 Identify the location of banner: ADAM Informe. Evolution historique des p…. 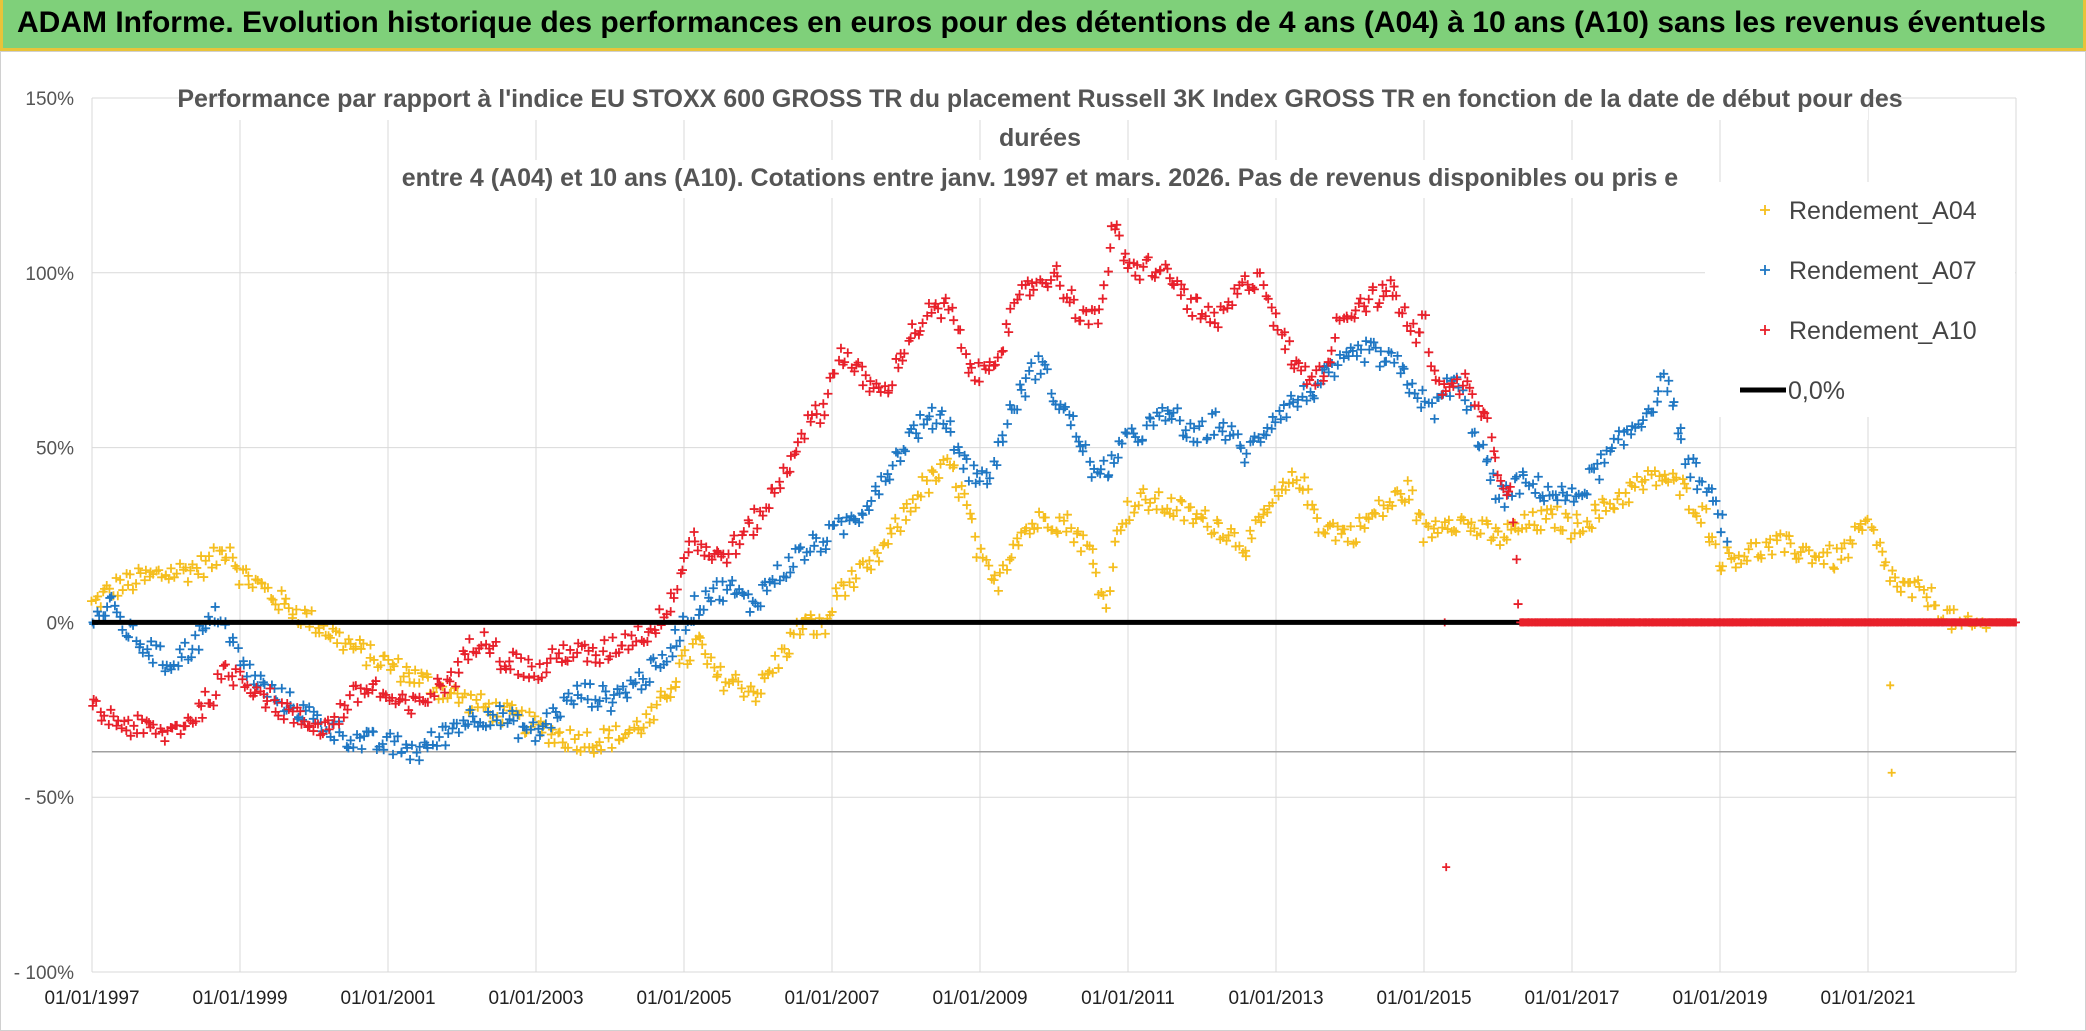
(1043, 25).